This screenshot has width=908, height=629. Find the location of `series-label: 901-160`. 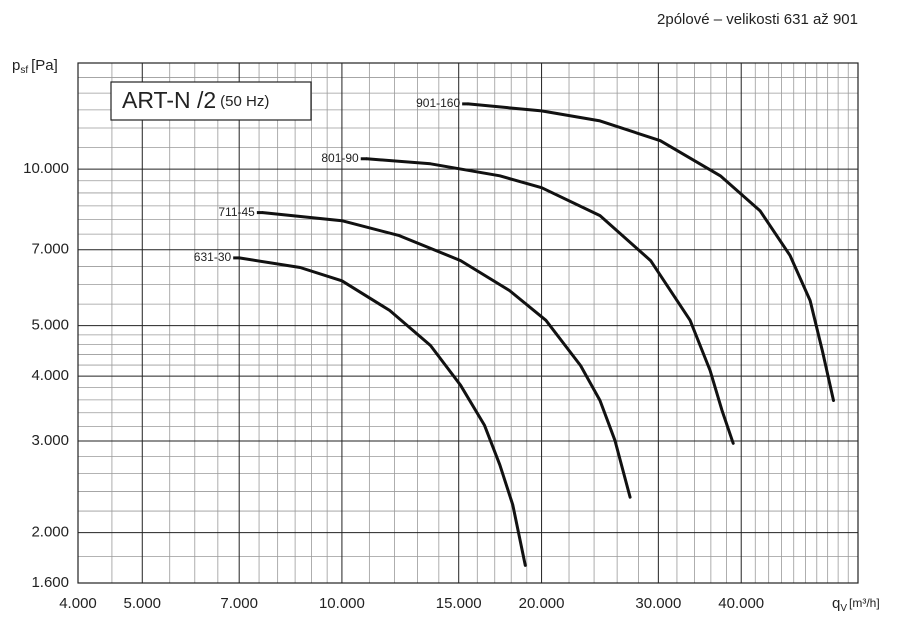

series-label: 901-160 is located at coordinates (438, 103).